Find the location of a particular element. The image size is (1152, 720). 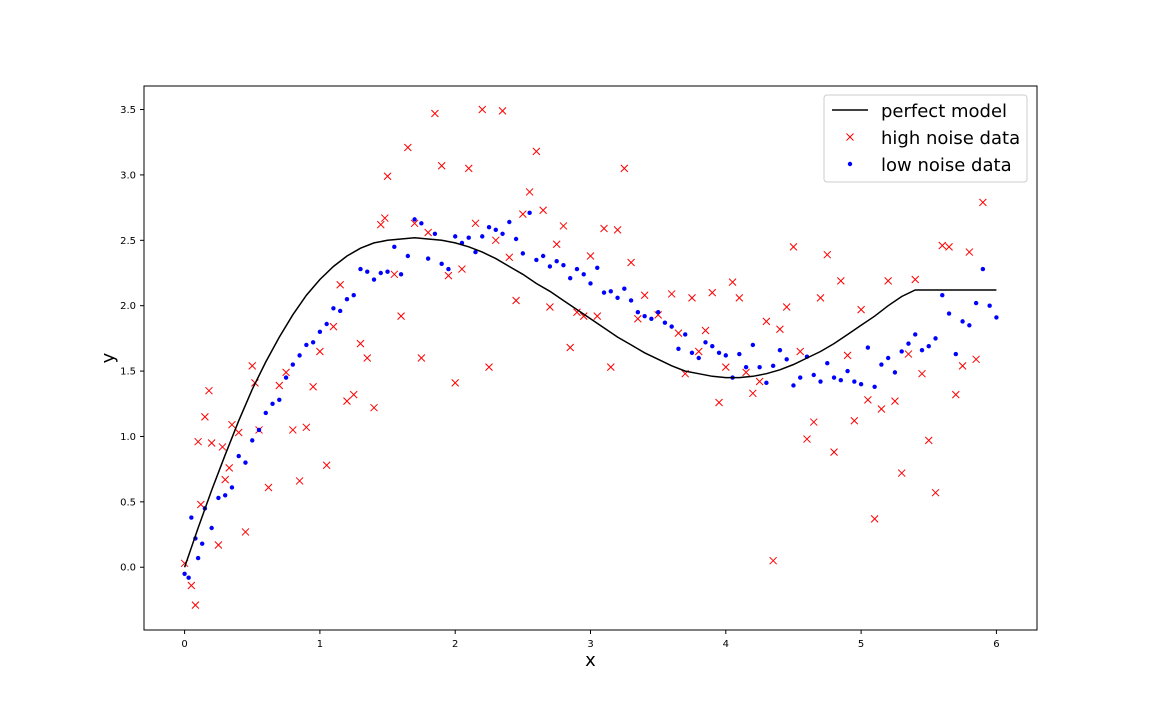

y-tick-label: 0.0 is located at coordinates (128, 568).